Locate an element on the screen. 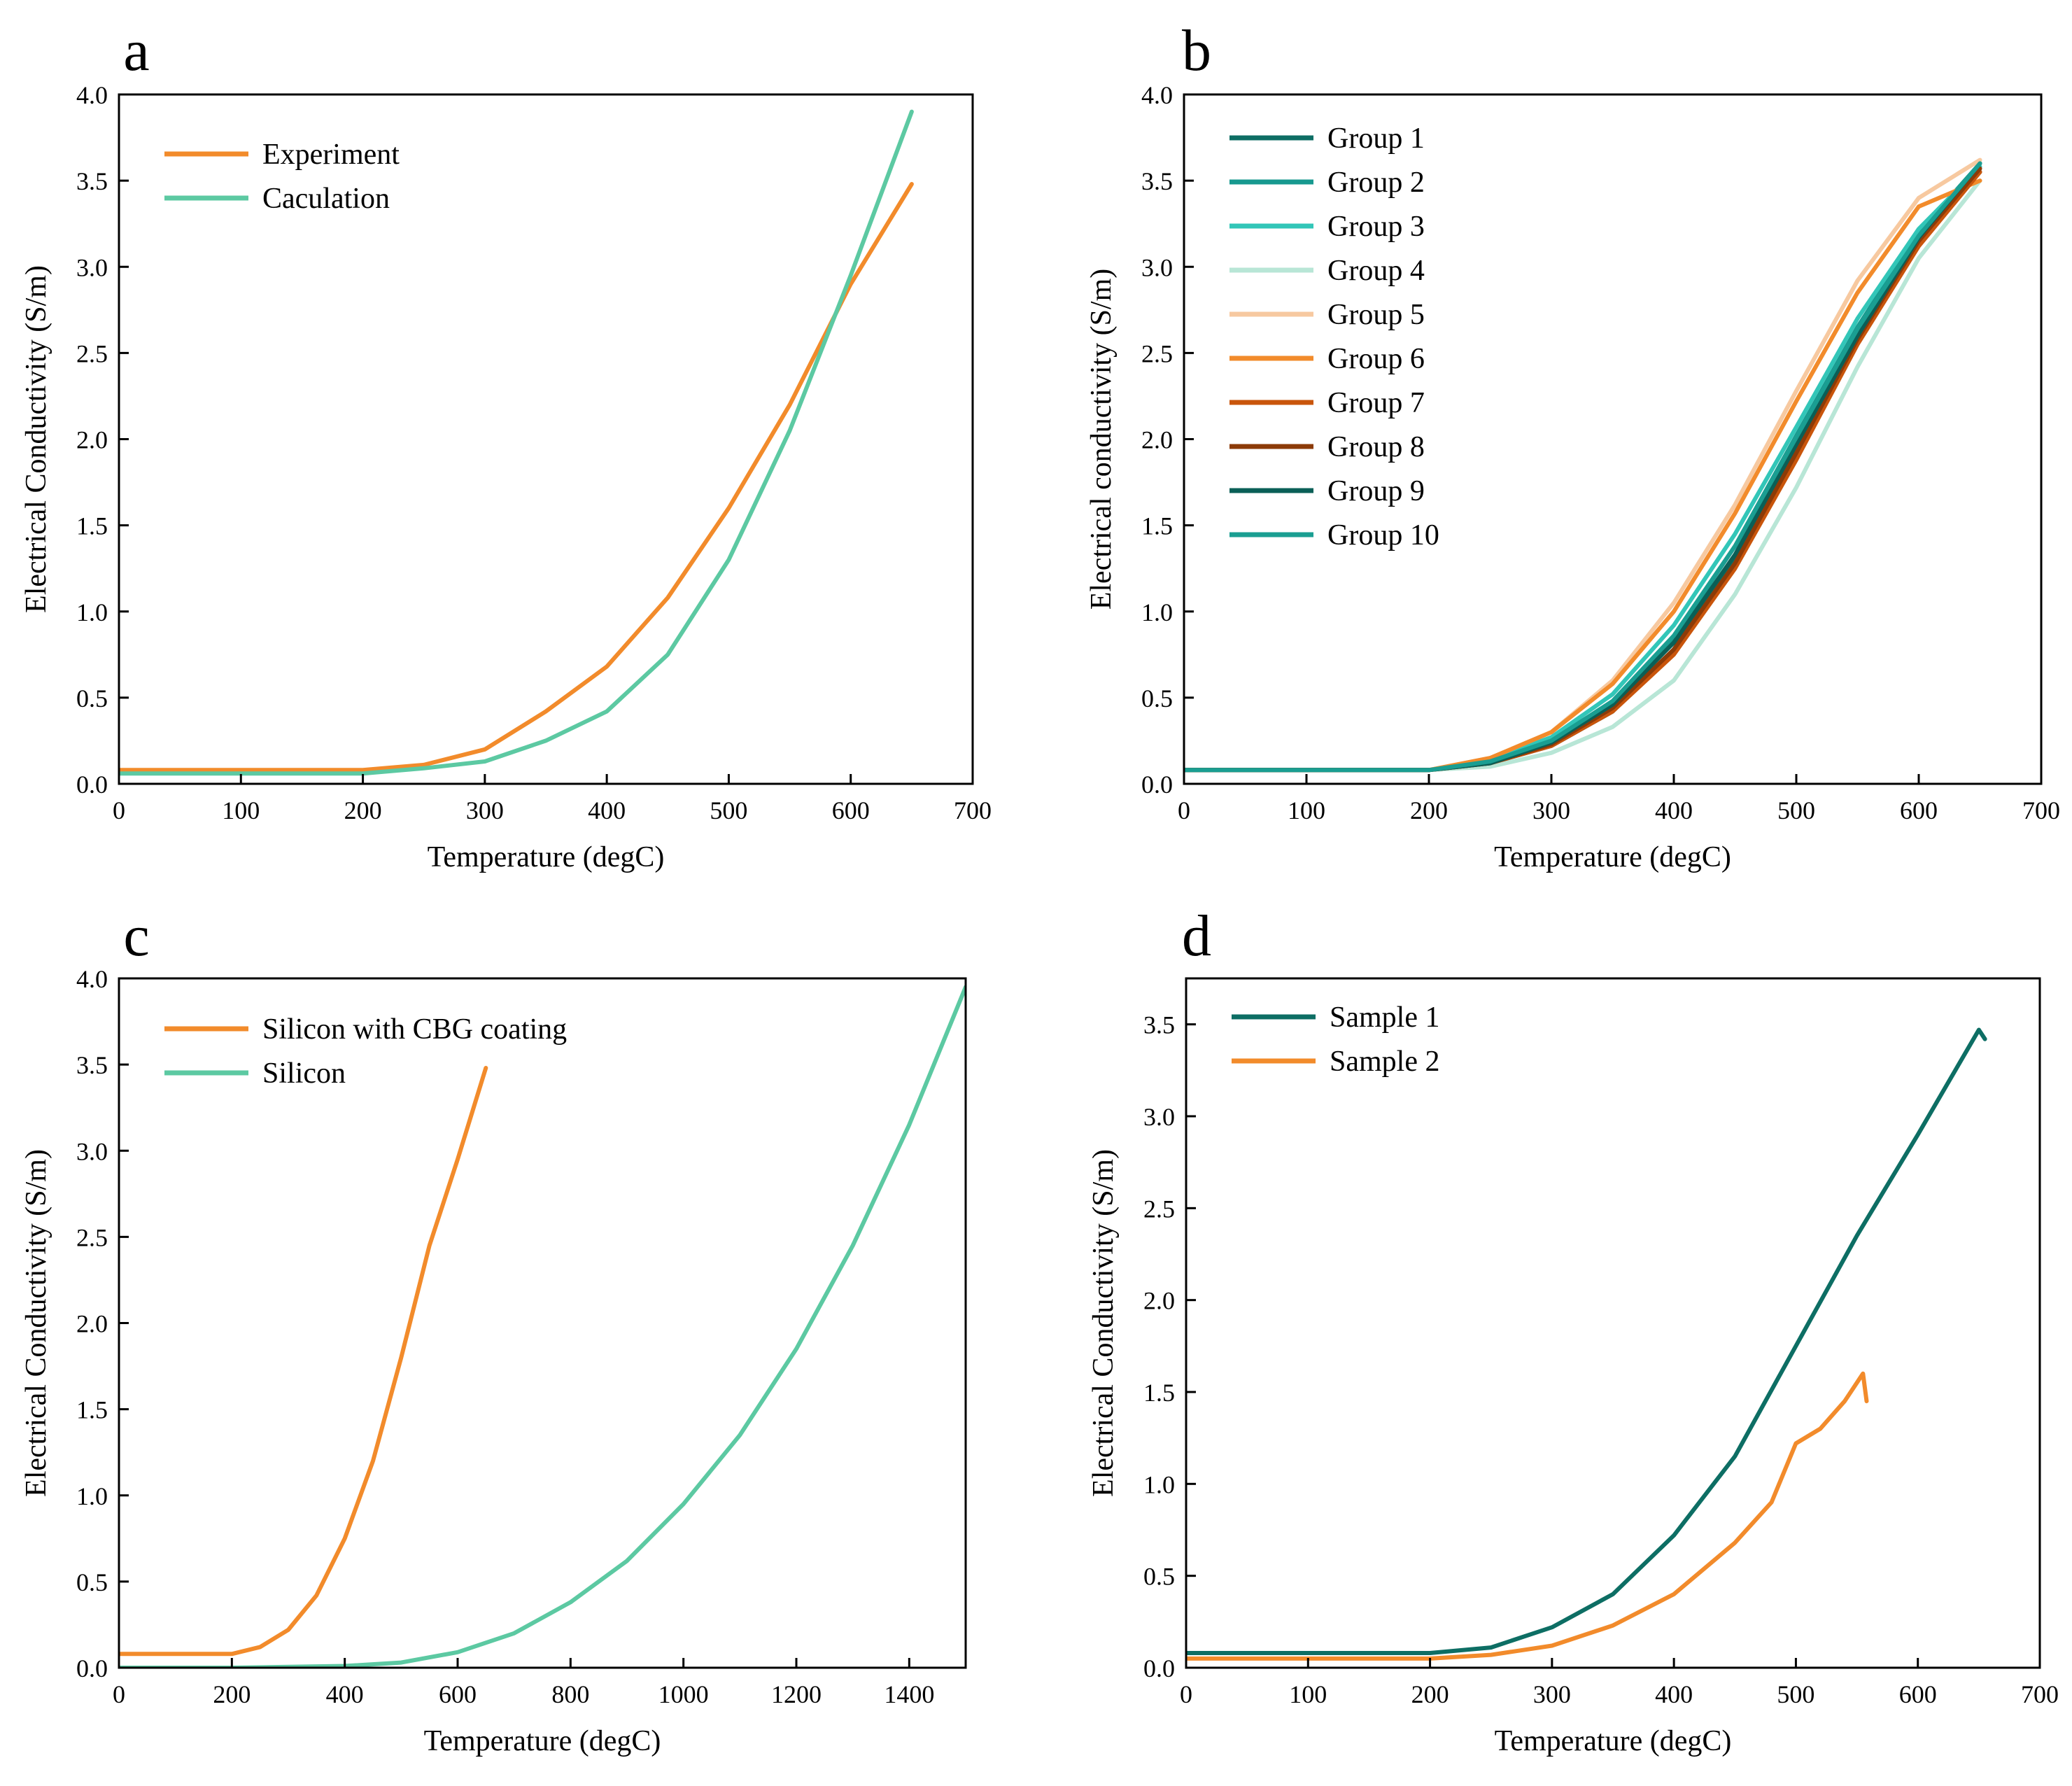 The width and height of the screenshot is (2072, 1786). legend-label: Group 7 is located at coordinates (1376, 403).